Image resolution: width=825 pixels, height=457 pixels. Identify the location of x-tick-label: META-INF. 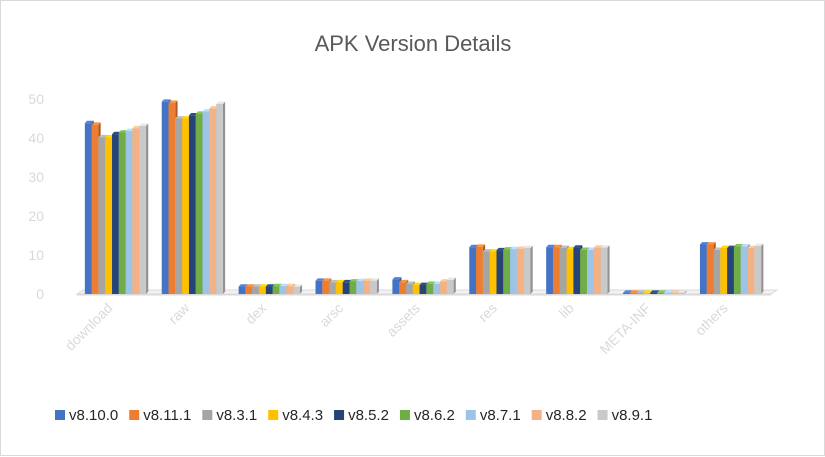
(624, 328).